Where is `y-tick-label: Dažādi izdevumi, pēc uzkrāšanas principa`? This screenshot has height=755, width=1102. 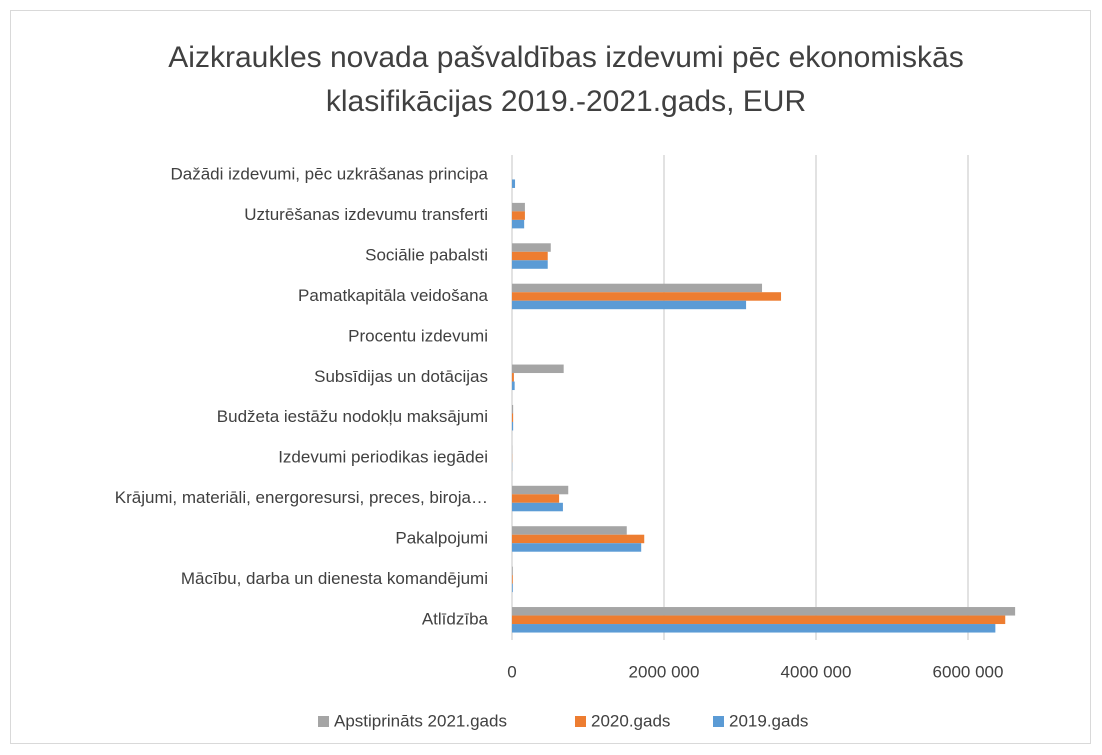 y-tick-label: Dažādi izdevumi, pēc uzkrāšanas principa is located at coordinates (330, 174).